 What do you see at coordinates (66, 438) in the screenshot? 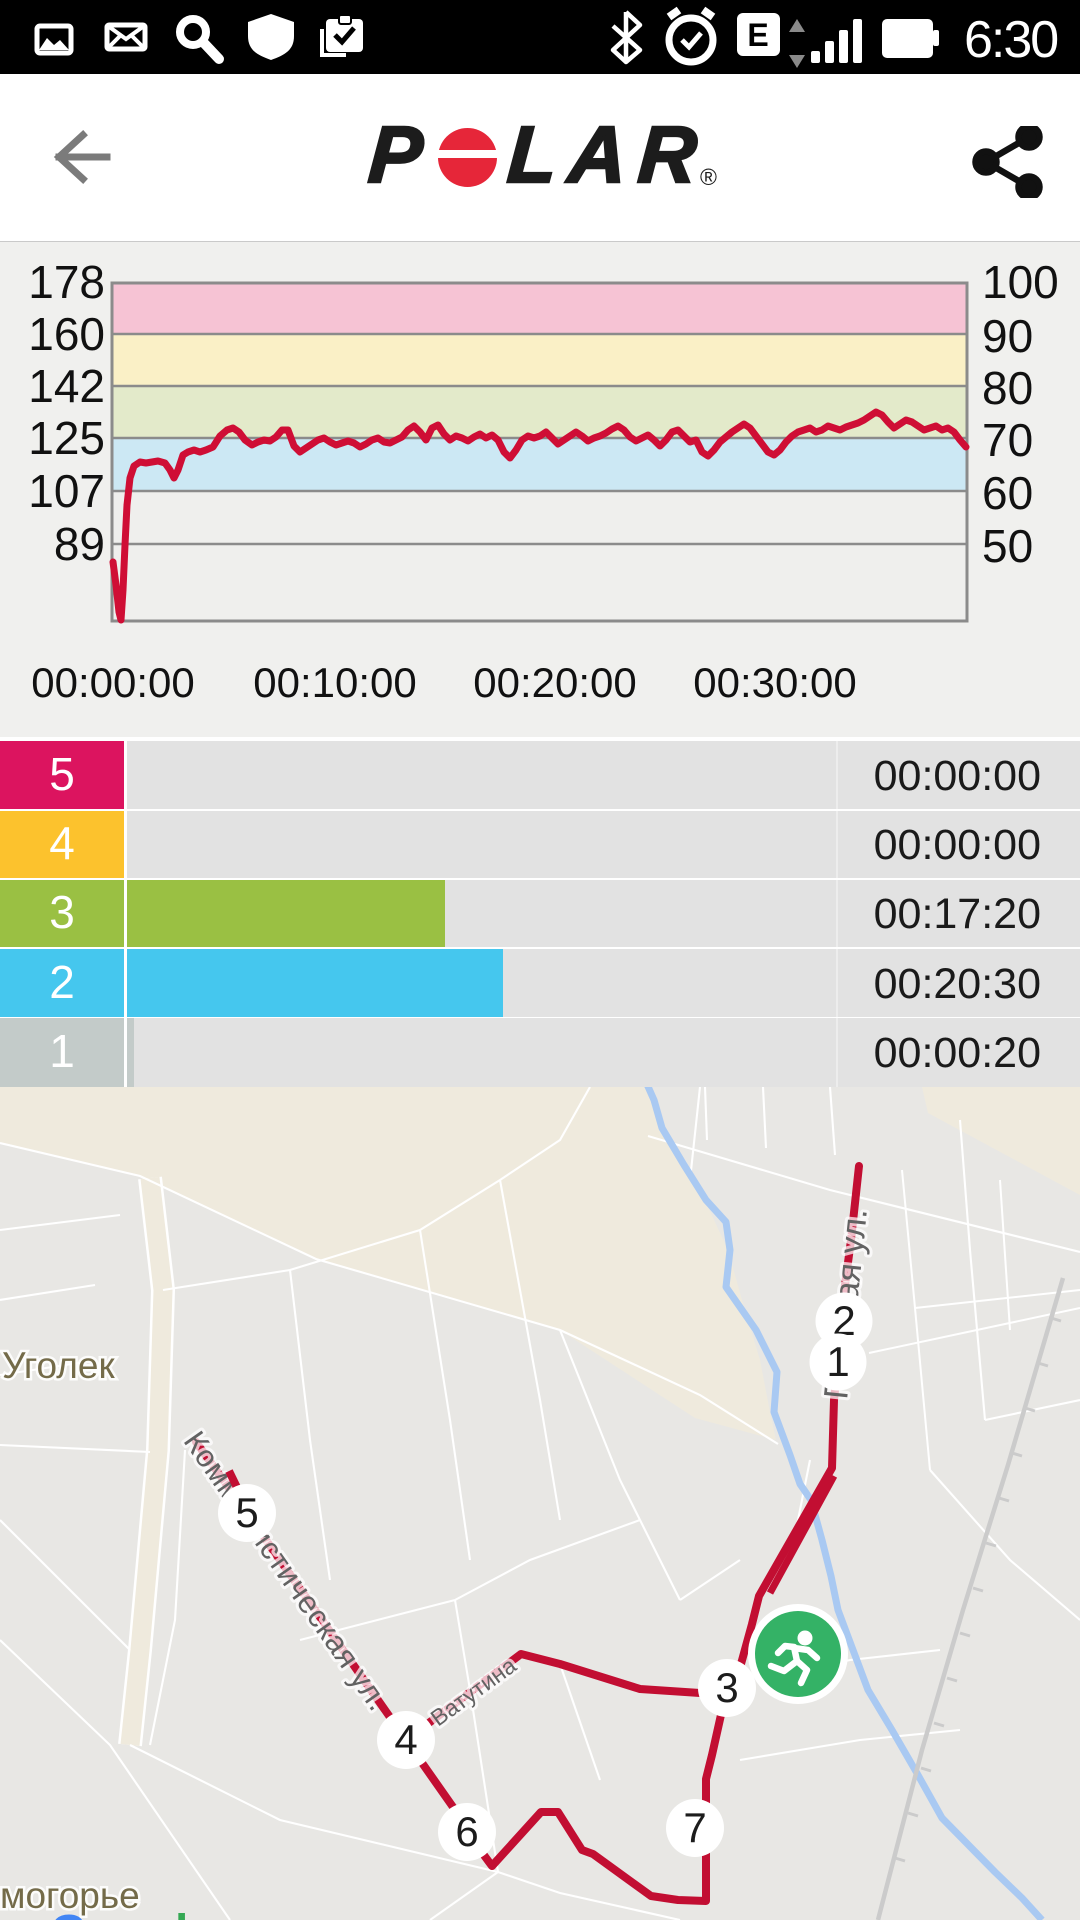
I see `svg-text: 125` at bounding box center [66, 438].